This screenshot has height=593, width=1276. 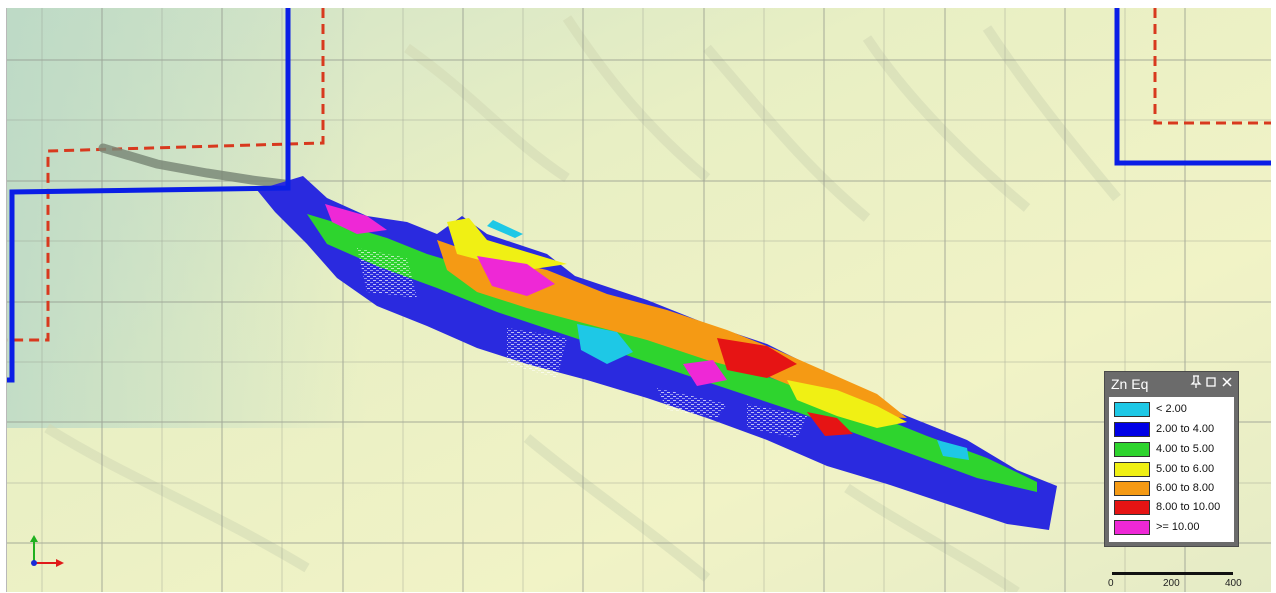 I want to click on scale-tick-label: 200, so click(x=1171, y=583).